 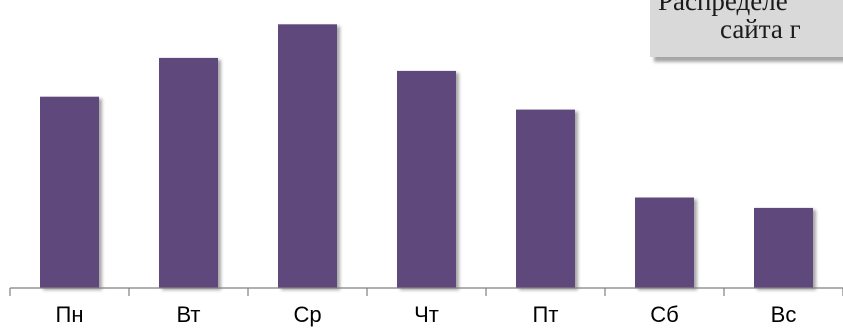 I want to click on x-tick-label-5: Пт, so click(x=546, y=314).